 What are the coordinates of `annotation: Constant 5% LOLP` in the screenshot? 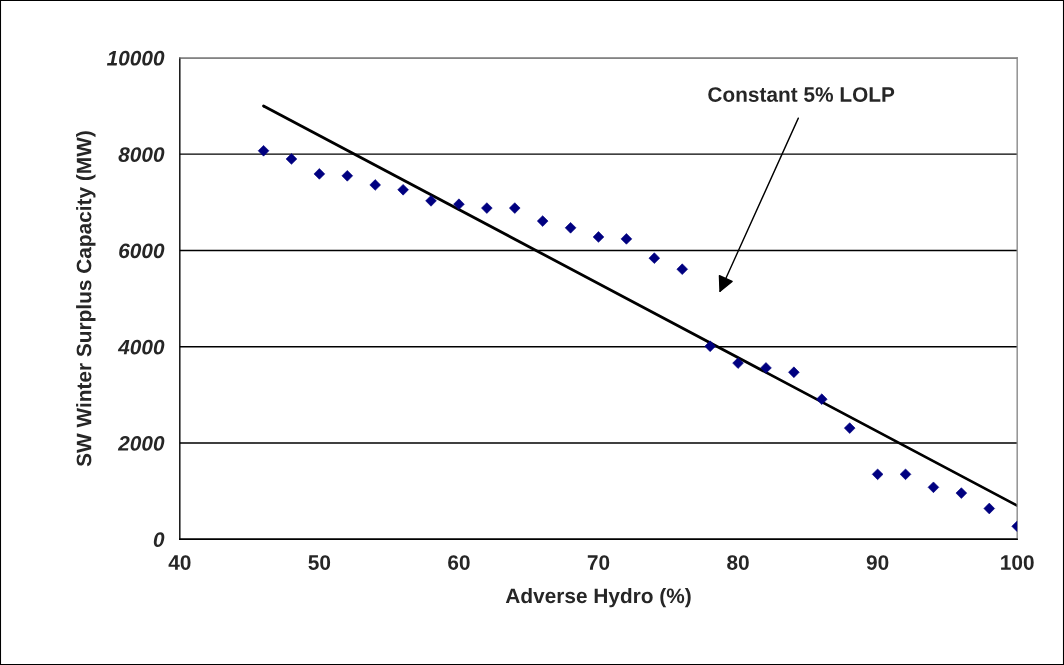 It's located at (801, 94).